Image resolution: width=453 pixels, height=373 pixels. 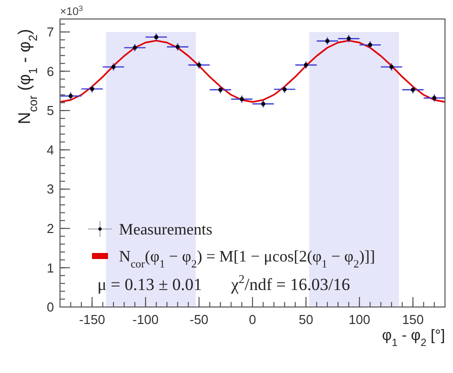 I want to click on x-tick-label: 150, so click(x=413, y=319).